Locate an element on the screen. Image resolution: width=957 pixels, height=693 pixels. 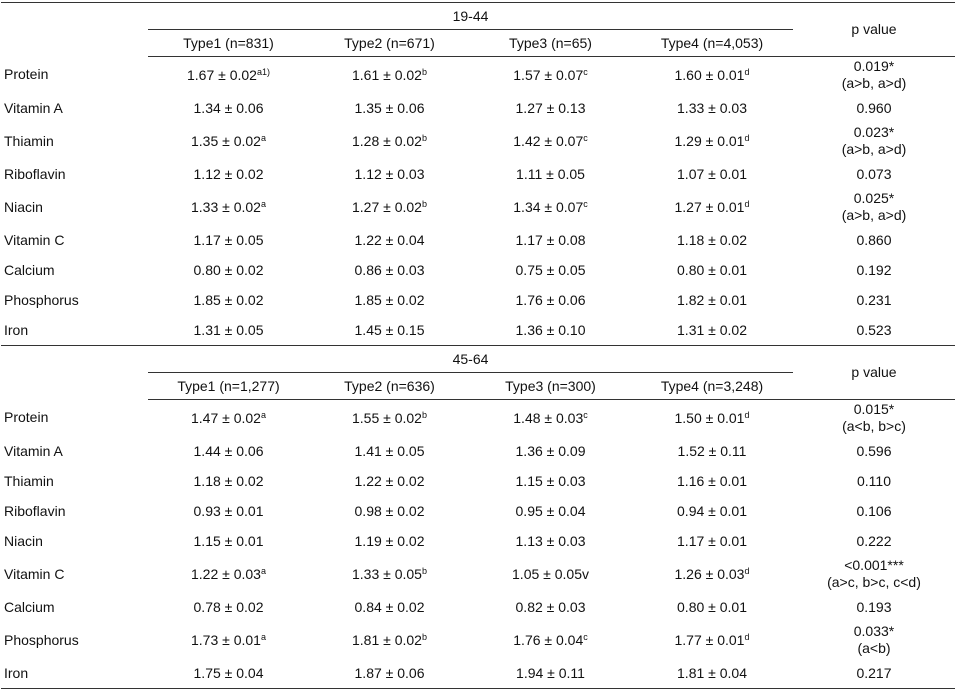
mean-sd: 1.19 ± 0.02 is located at coordinates (389, 540).